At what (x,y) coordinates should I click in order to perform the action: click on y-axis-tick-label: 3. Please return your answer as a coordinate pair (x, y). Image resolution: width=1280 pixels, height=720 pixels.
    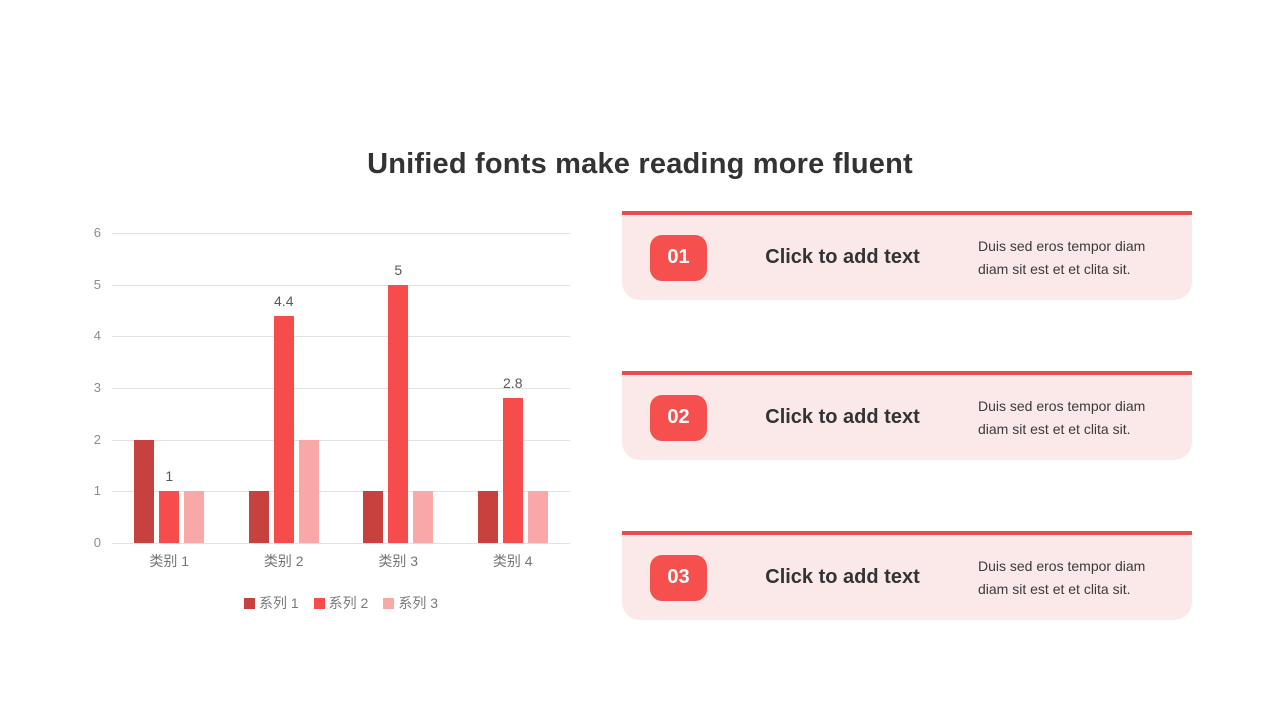
    Looking at the image, I should click on (97, 387).